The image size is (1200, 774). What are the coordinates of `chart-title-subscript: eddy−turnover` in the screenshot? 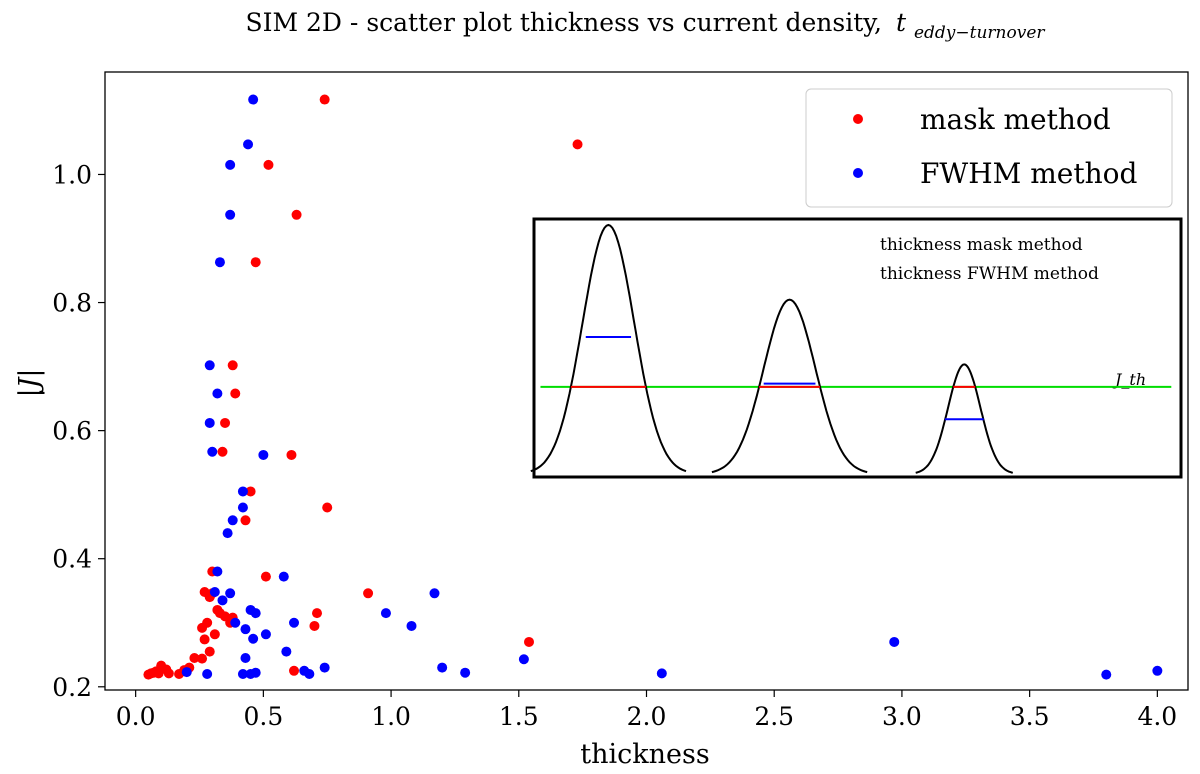 It's located at (979, 33).